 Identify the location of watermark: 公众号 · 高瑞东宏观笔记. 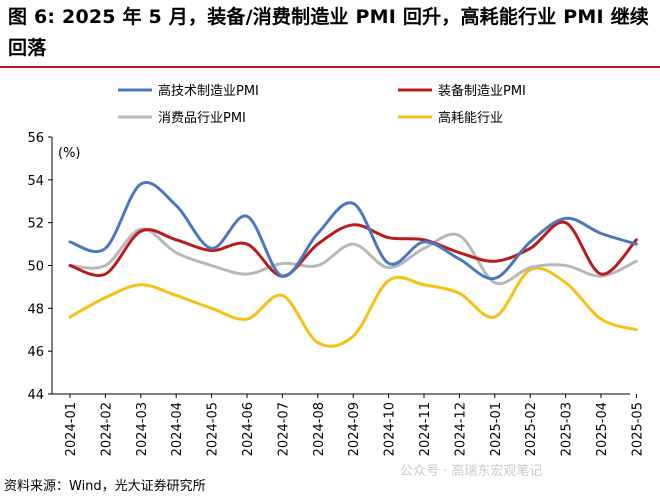
(471, 471).